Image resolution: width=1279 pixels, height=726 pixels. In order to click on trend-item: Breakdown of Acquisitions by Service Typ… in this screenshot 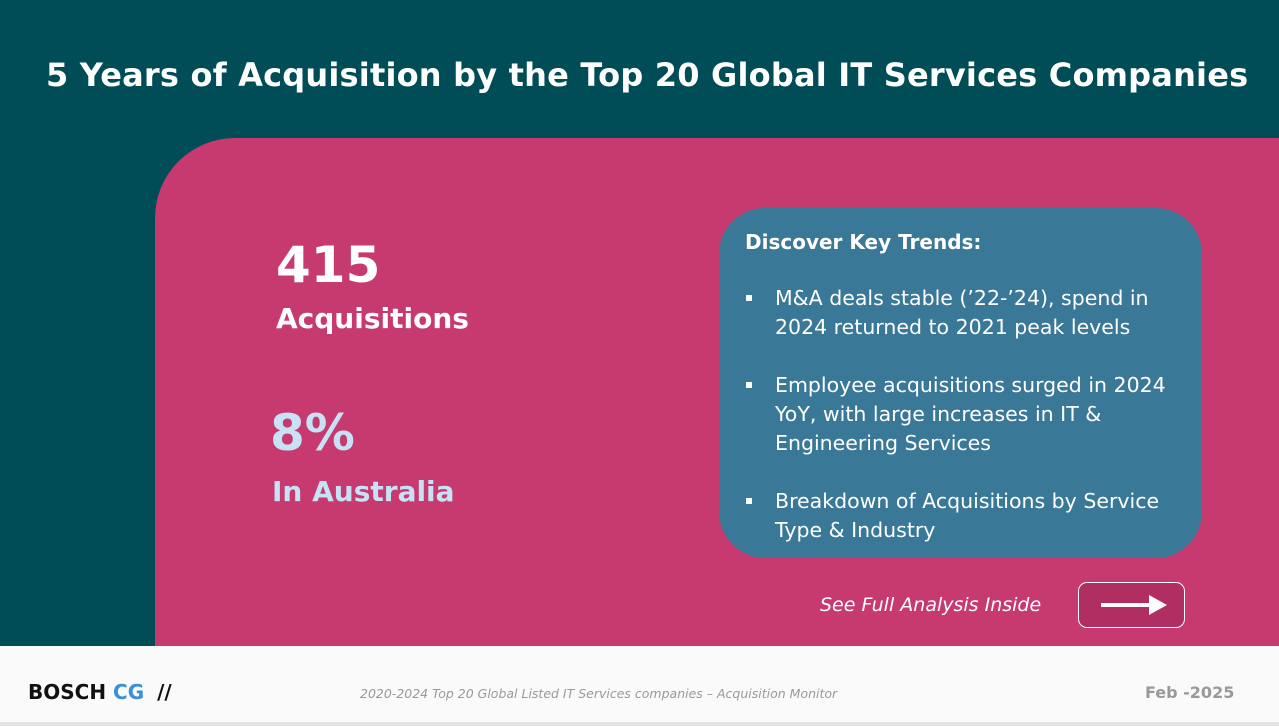, I will do `click(965, 516)`.